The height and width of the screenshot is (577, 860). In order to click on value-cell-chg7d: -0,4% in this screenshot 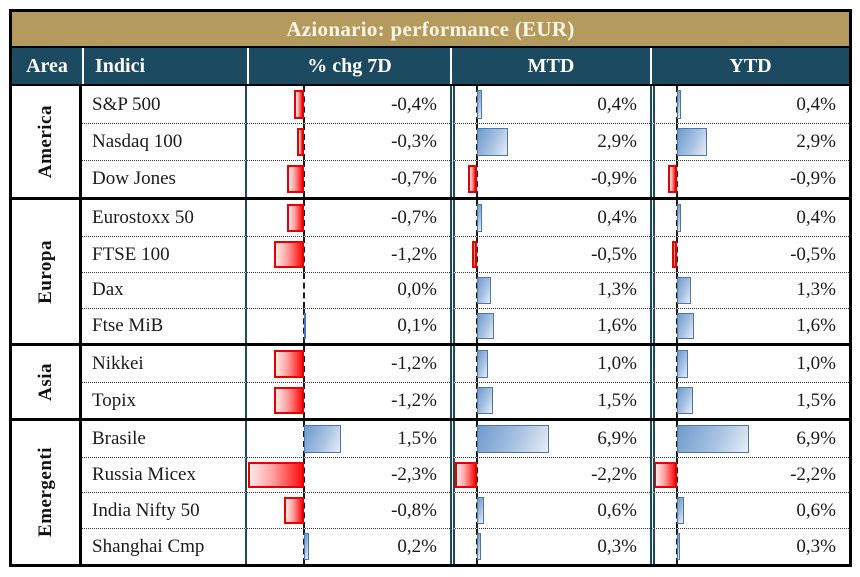, I will do `click(348, 105)`.